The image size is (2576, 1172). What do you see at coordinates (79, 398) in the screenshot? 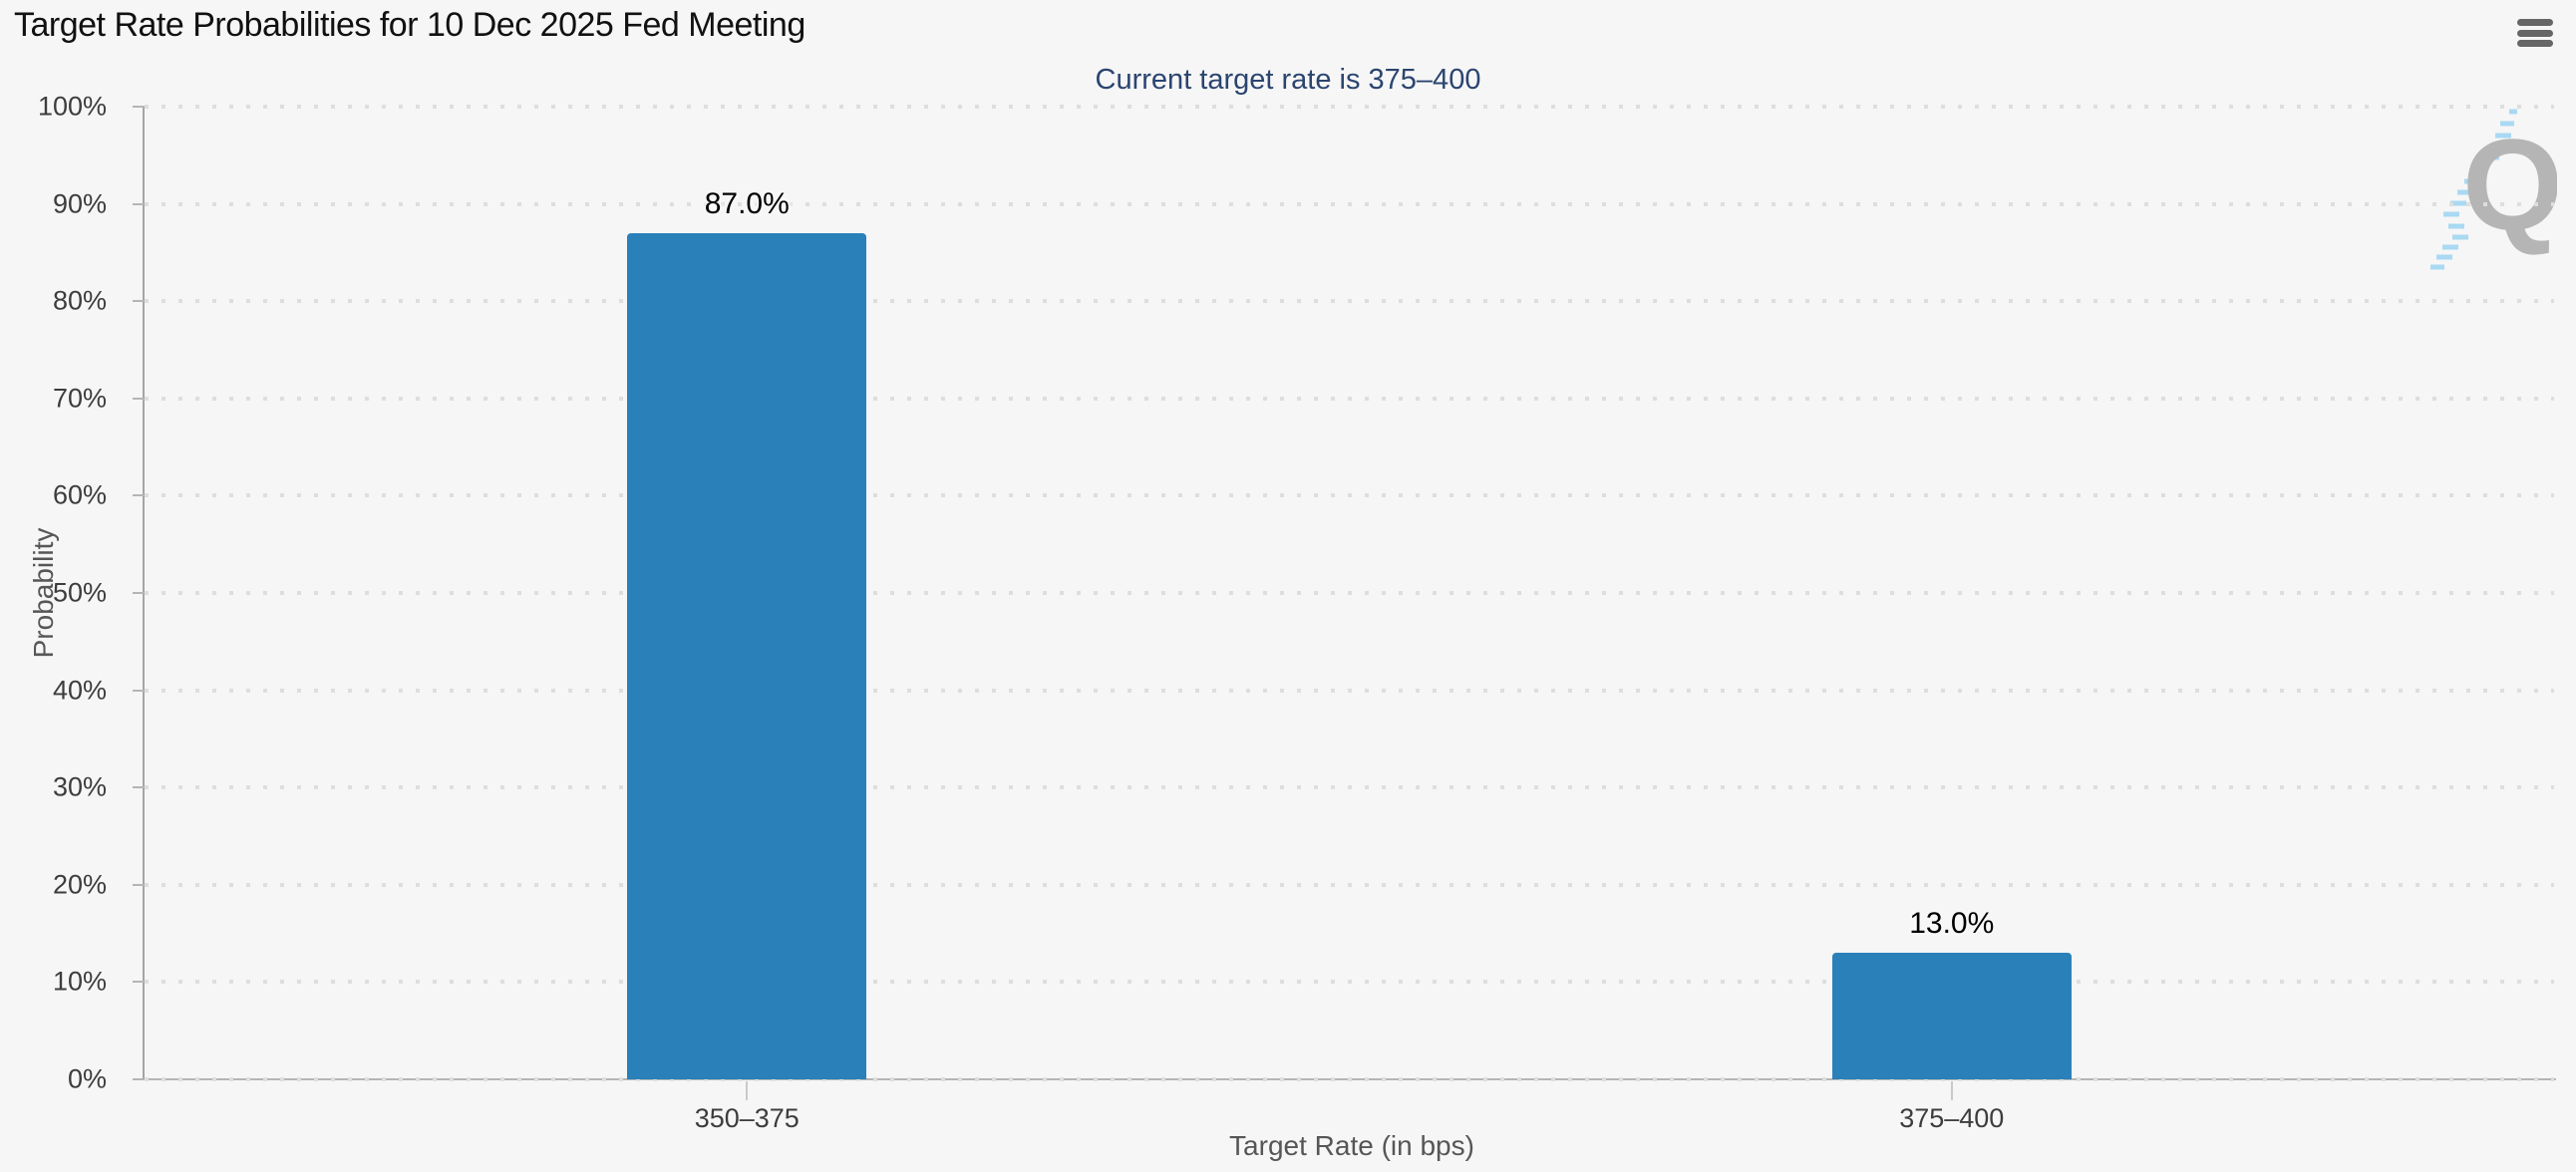
I see `y-tick-label-70: 70%` at bounding box center [79, 398].